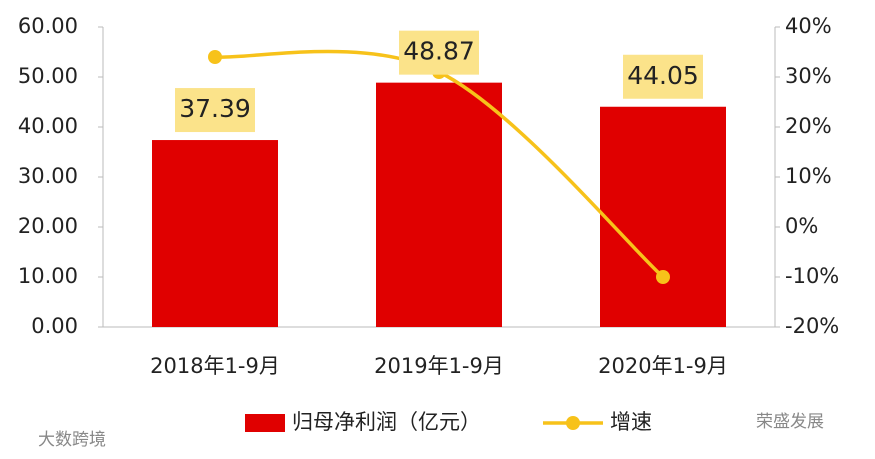  I want to click on y-tick-label: 50.00, so click(48, 76).